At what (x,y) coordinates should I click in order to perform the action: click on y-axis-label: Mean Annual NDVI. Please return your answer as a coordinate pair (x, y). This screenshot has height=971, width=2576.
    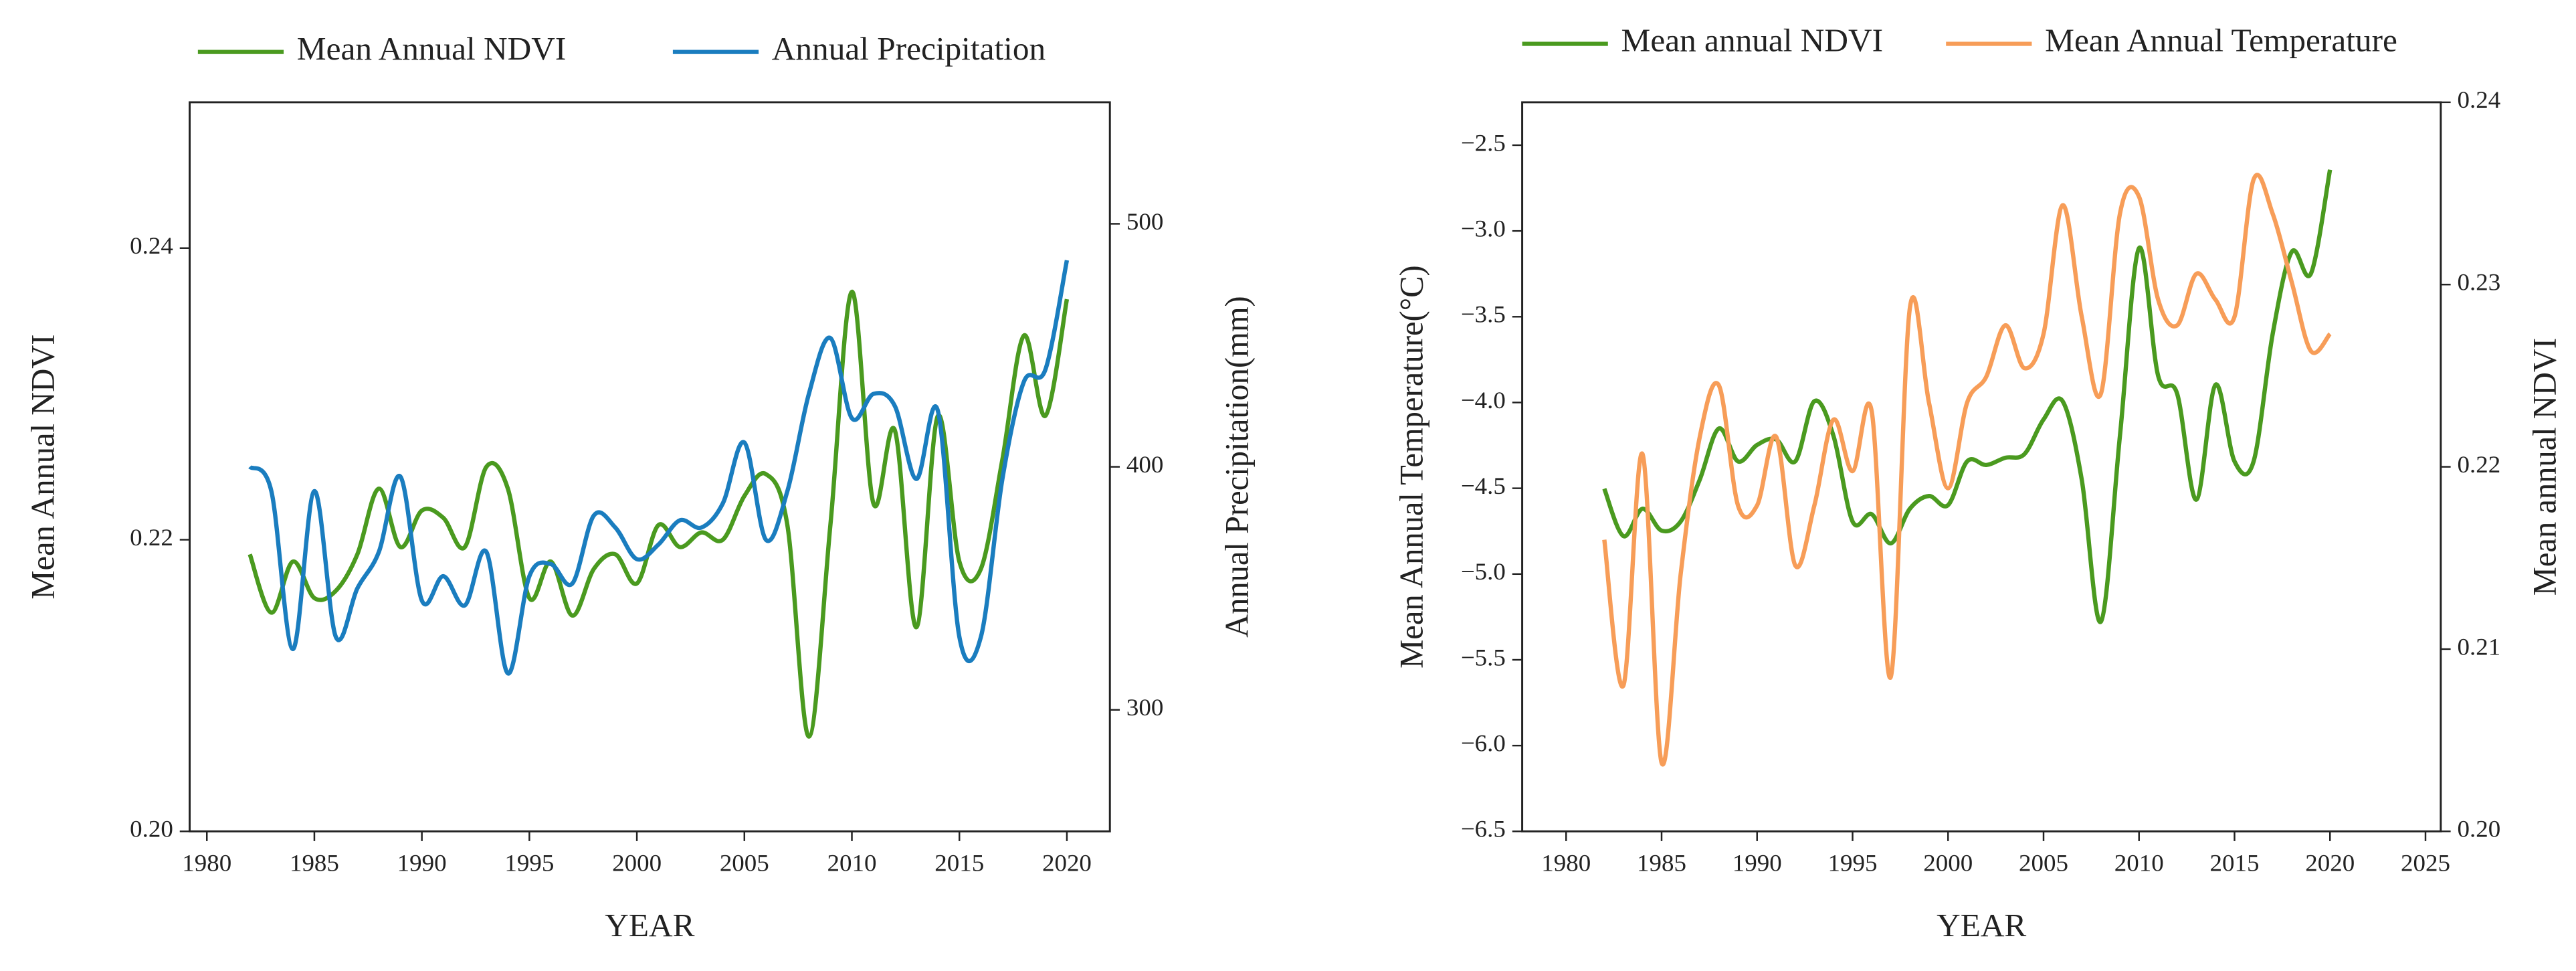
    Looking at the image, I should click on (42, 467).